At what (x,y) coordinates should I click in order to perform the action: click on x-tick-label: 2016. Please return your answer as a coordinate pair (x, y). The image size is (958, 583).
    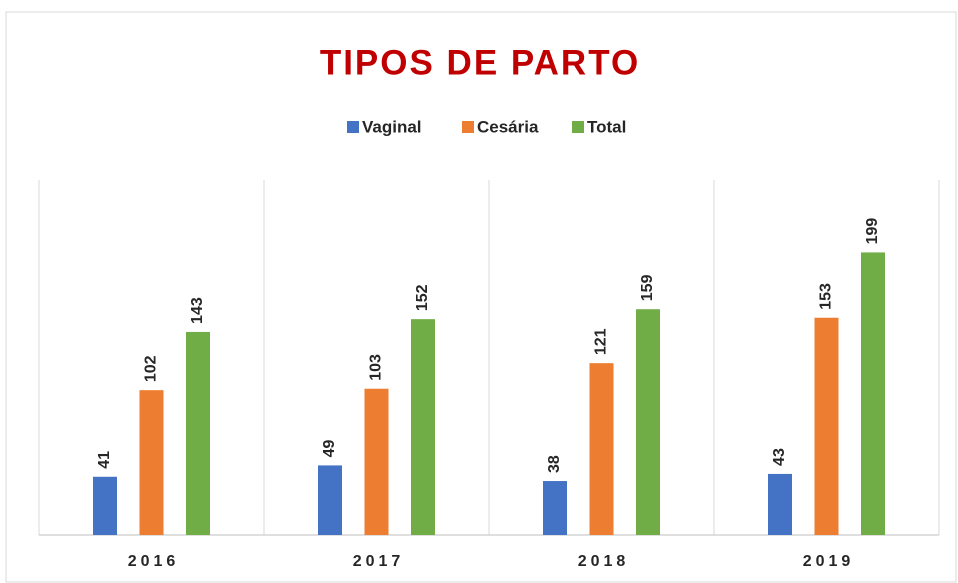
    Looking at the image, I should click on (154, 561).